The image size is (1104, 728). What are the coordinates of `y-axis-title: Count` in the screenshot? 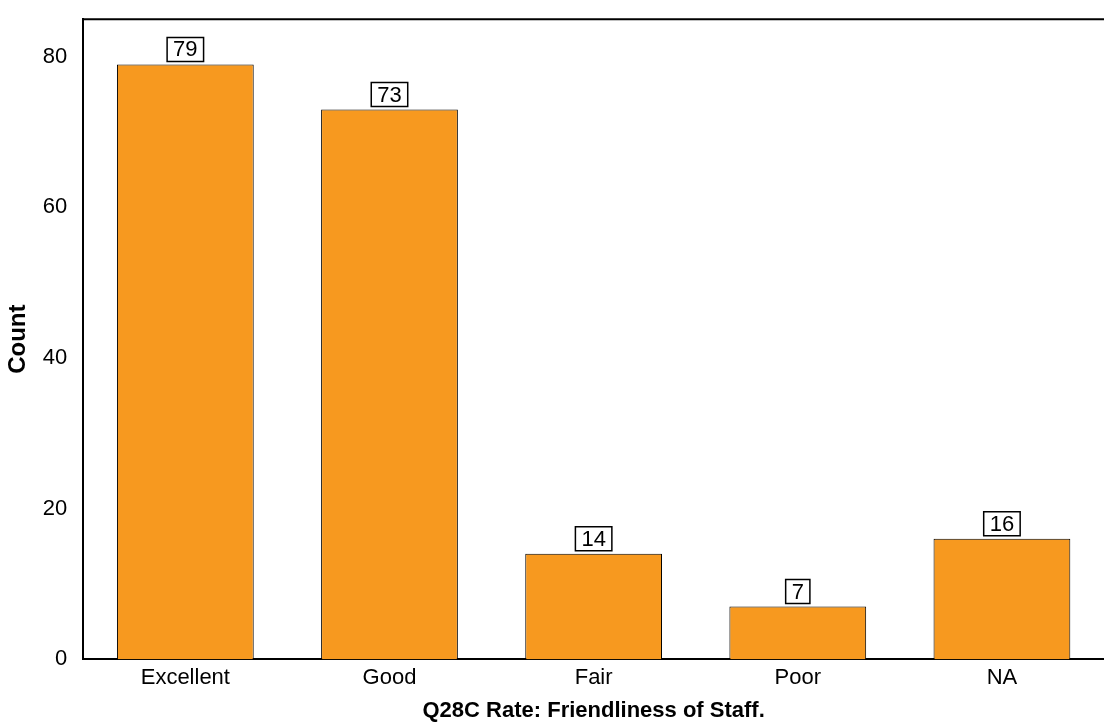 It's located at (17, 339).